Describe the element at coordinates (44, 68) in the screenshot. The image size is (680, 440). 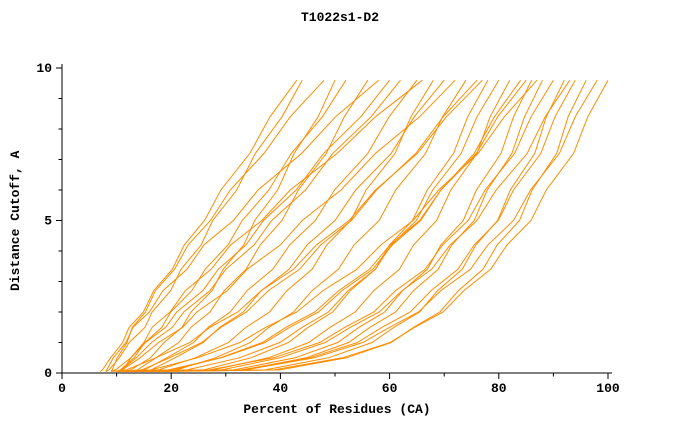
I see `y-tick-label: 10` at that location.